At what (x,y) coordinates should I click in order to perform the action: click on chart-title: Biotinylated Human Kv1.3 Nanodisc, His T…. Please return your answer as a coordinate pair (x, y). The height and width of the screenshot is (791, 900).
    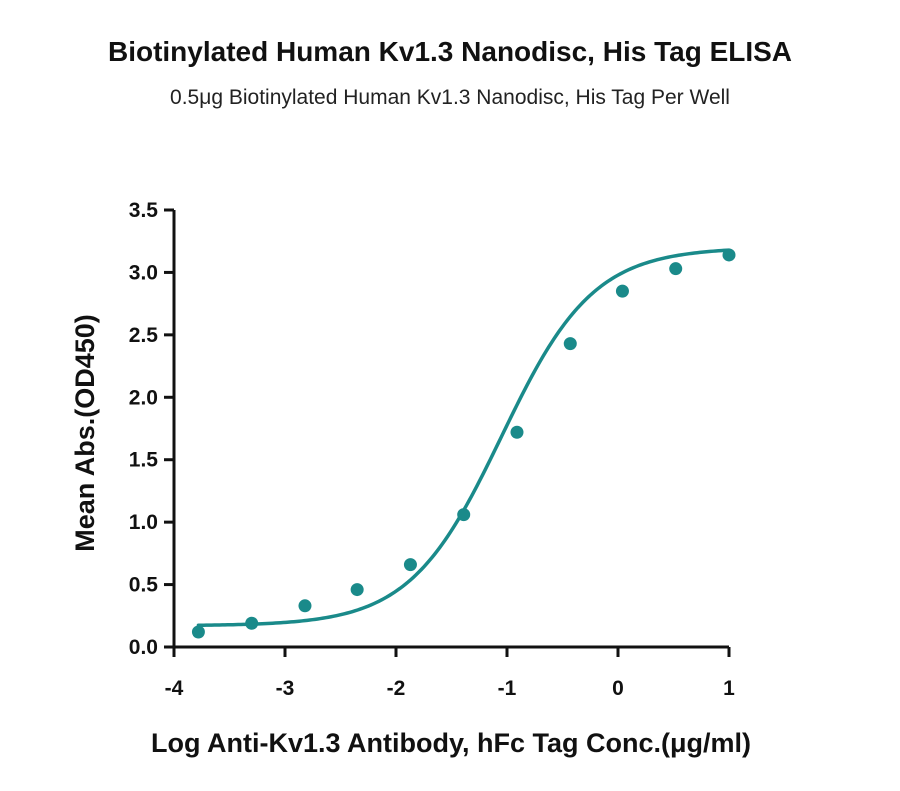
    Looking at the image, I should click on (450, 51).